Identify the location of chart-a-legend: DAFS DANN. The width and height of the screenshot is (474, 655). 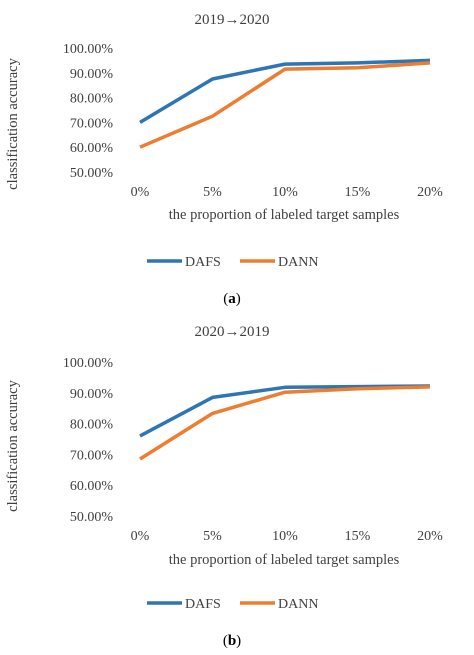
(232, 262).